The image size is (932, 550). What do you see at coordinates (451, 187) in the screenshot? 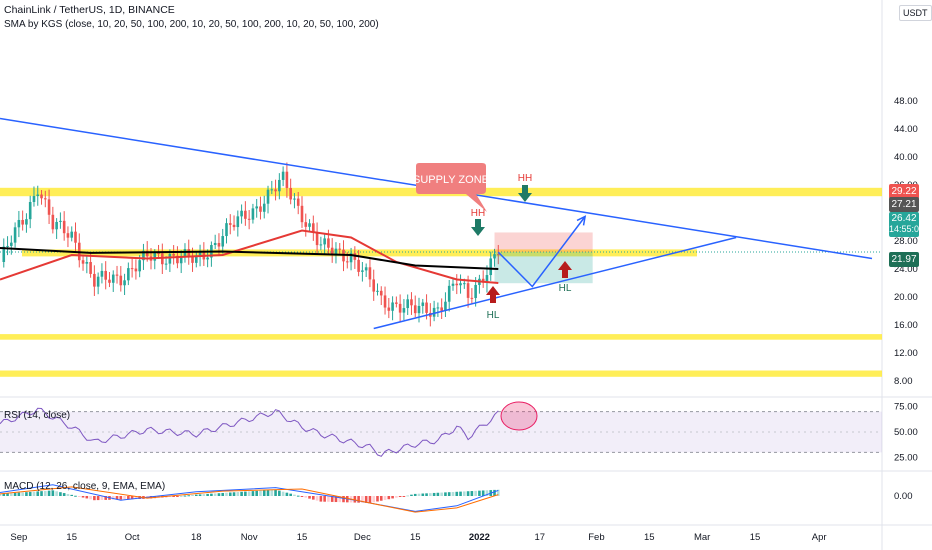
I see `supply-zone-callout` at bounding box center [451, 187].